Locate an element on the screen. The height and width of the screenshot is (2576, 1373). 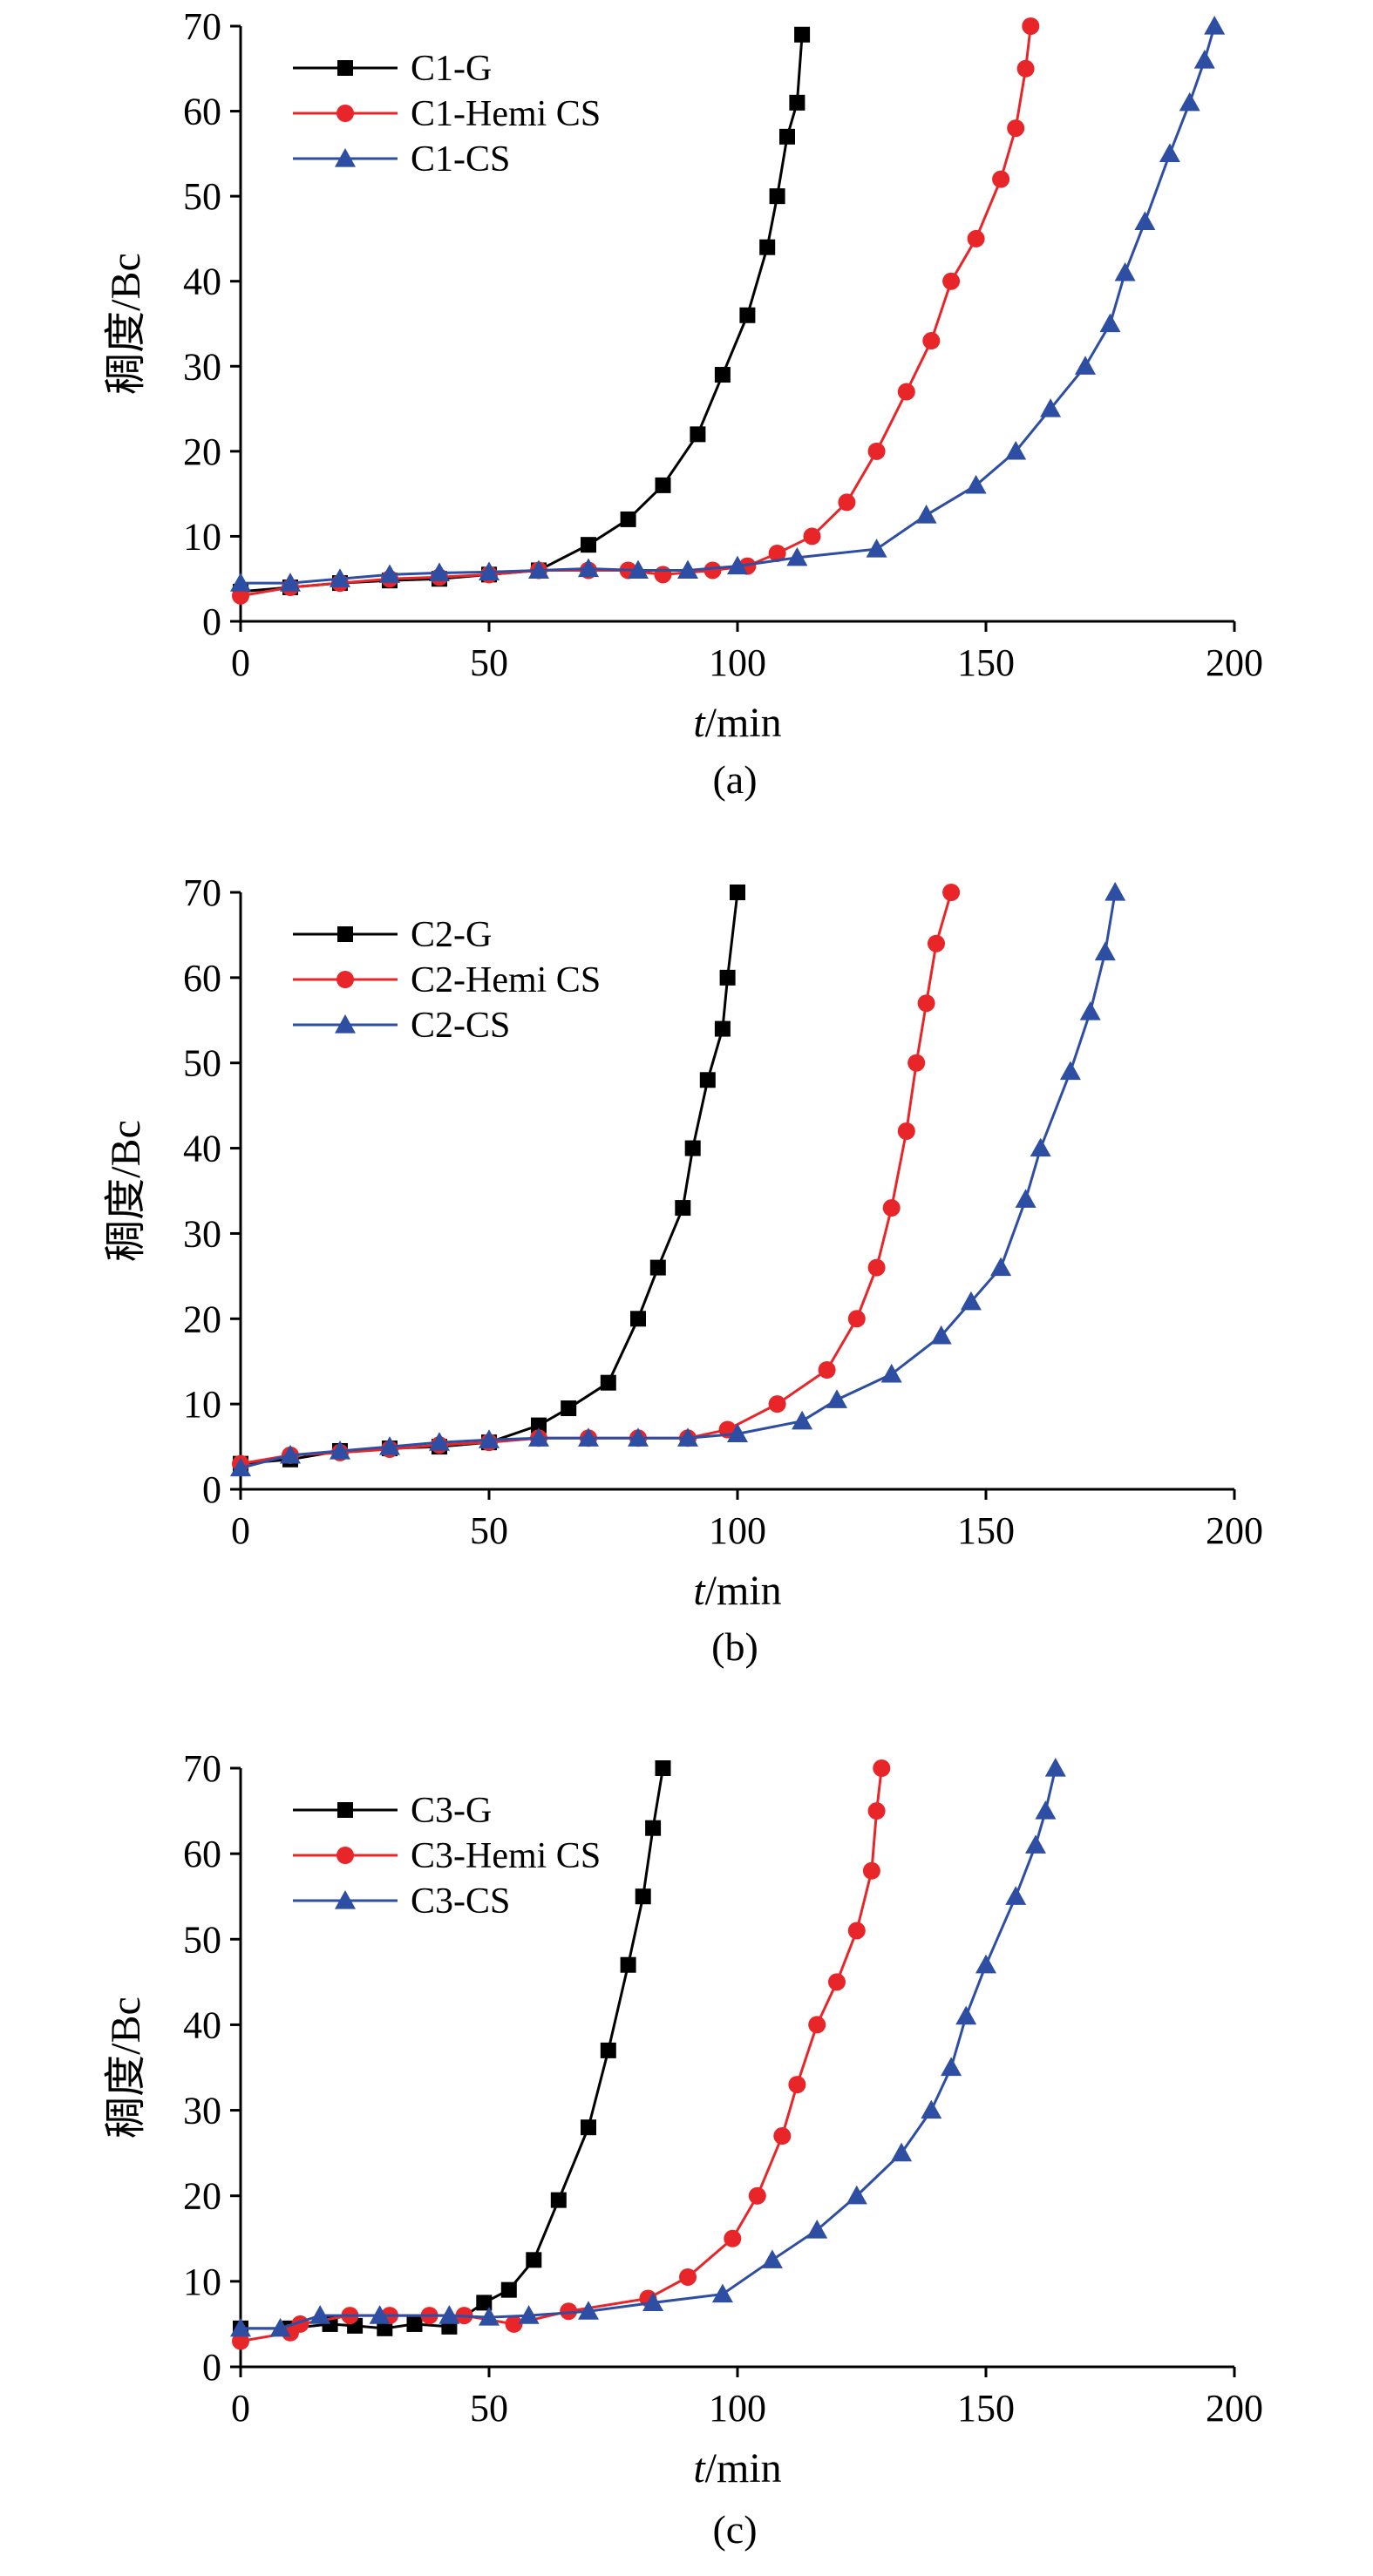
panel-caption: (b) is located at coordinates (734, 1647).